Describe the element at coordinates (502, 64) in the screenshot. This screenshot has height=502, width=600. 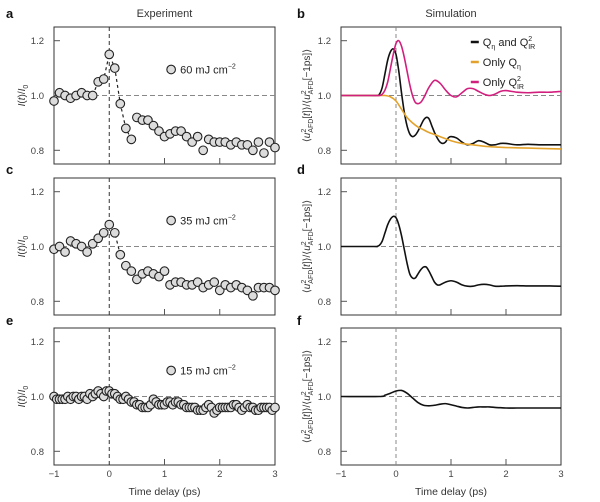
I see `legend-entry-2: Only Qη` at that location.